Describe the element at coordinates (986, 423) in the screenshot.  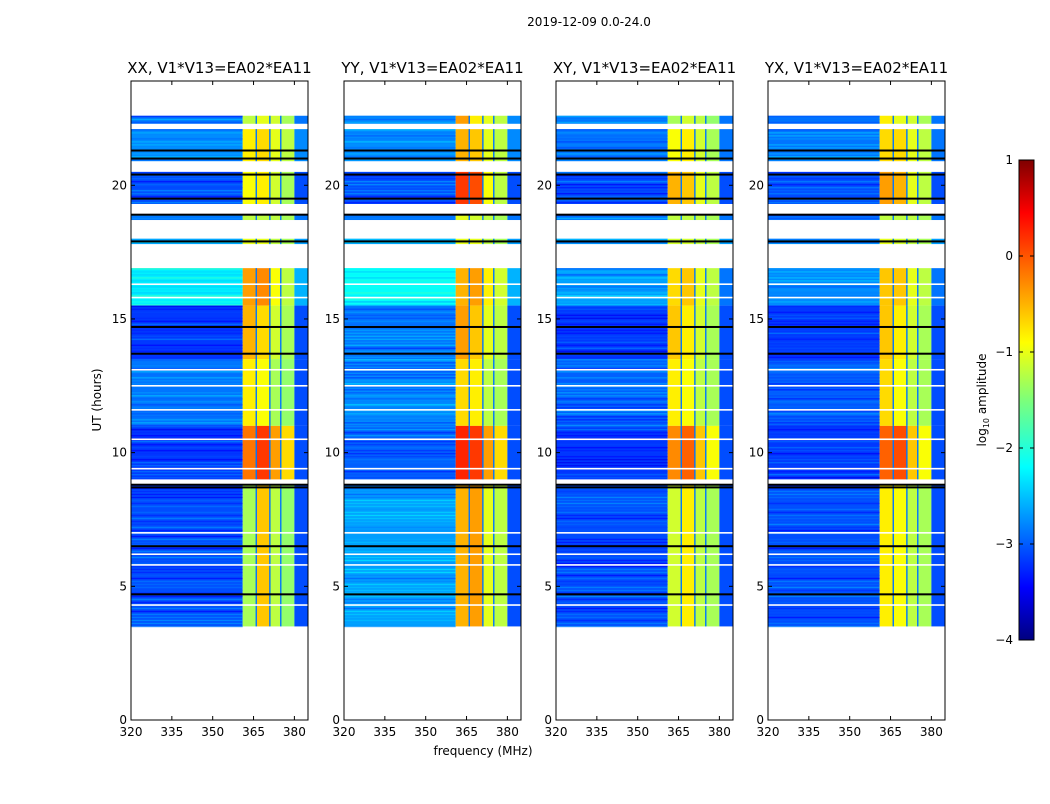
I see `colorbar-label-sub: 10` at that location.